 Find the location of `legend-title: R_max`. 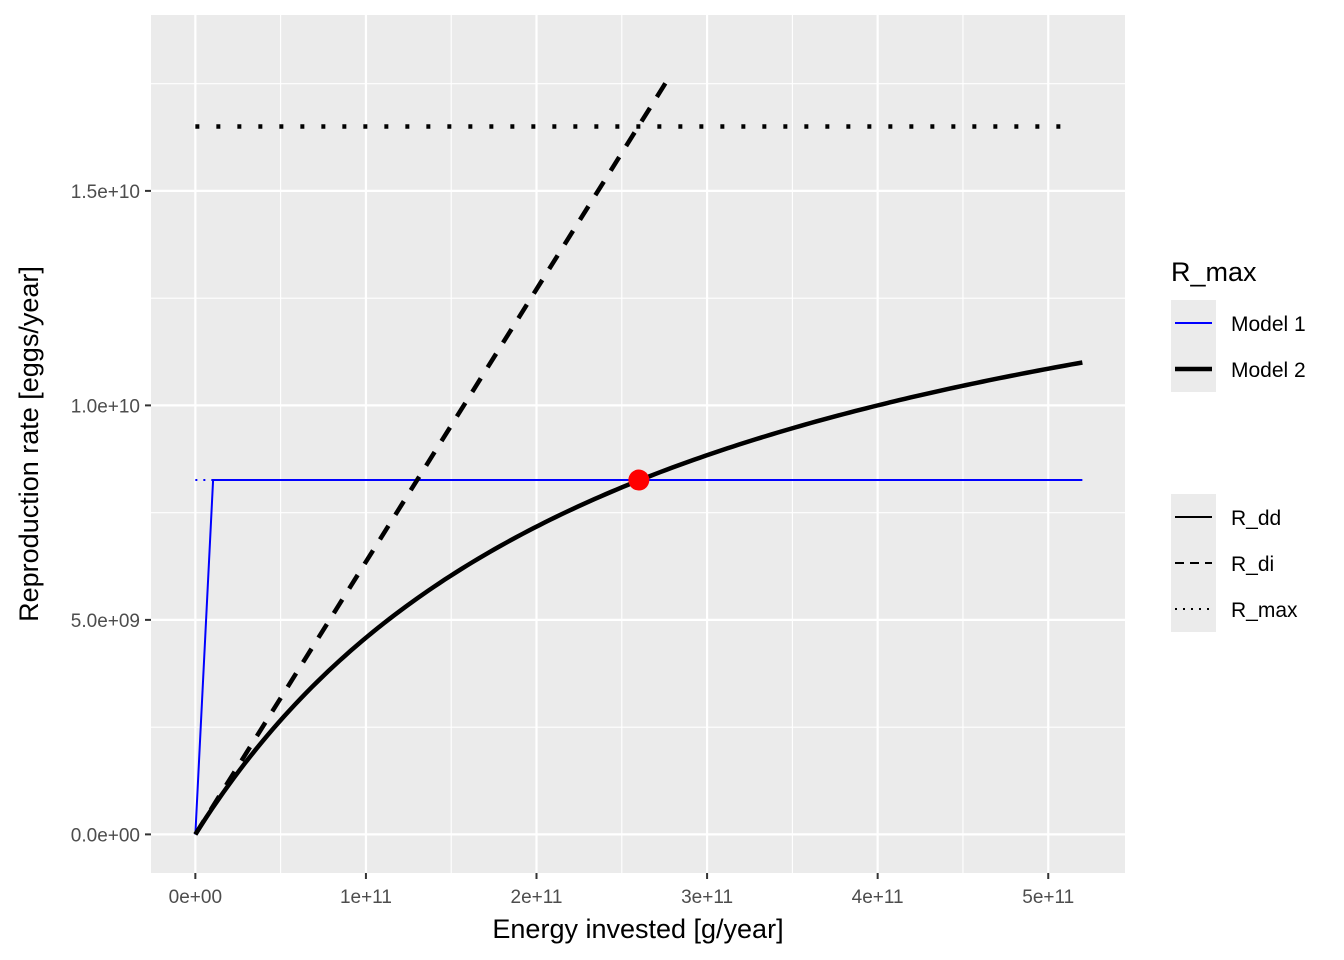

legend-title: R_max is located at coordinates (1214, 272).